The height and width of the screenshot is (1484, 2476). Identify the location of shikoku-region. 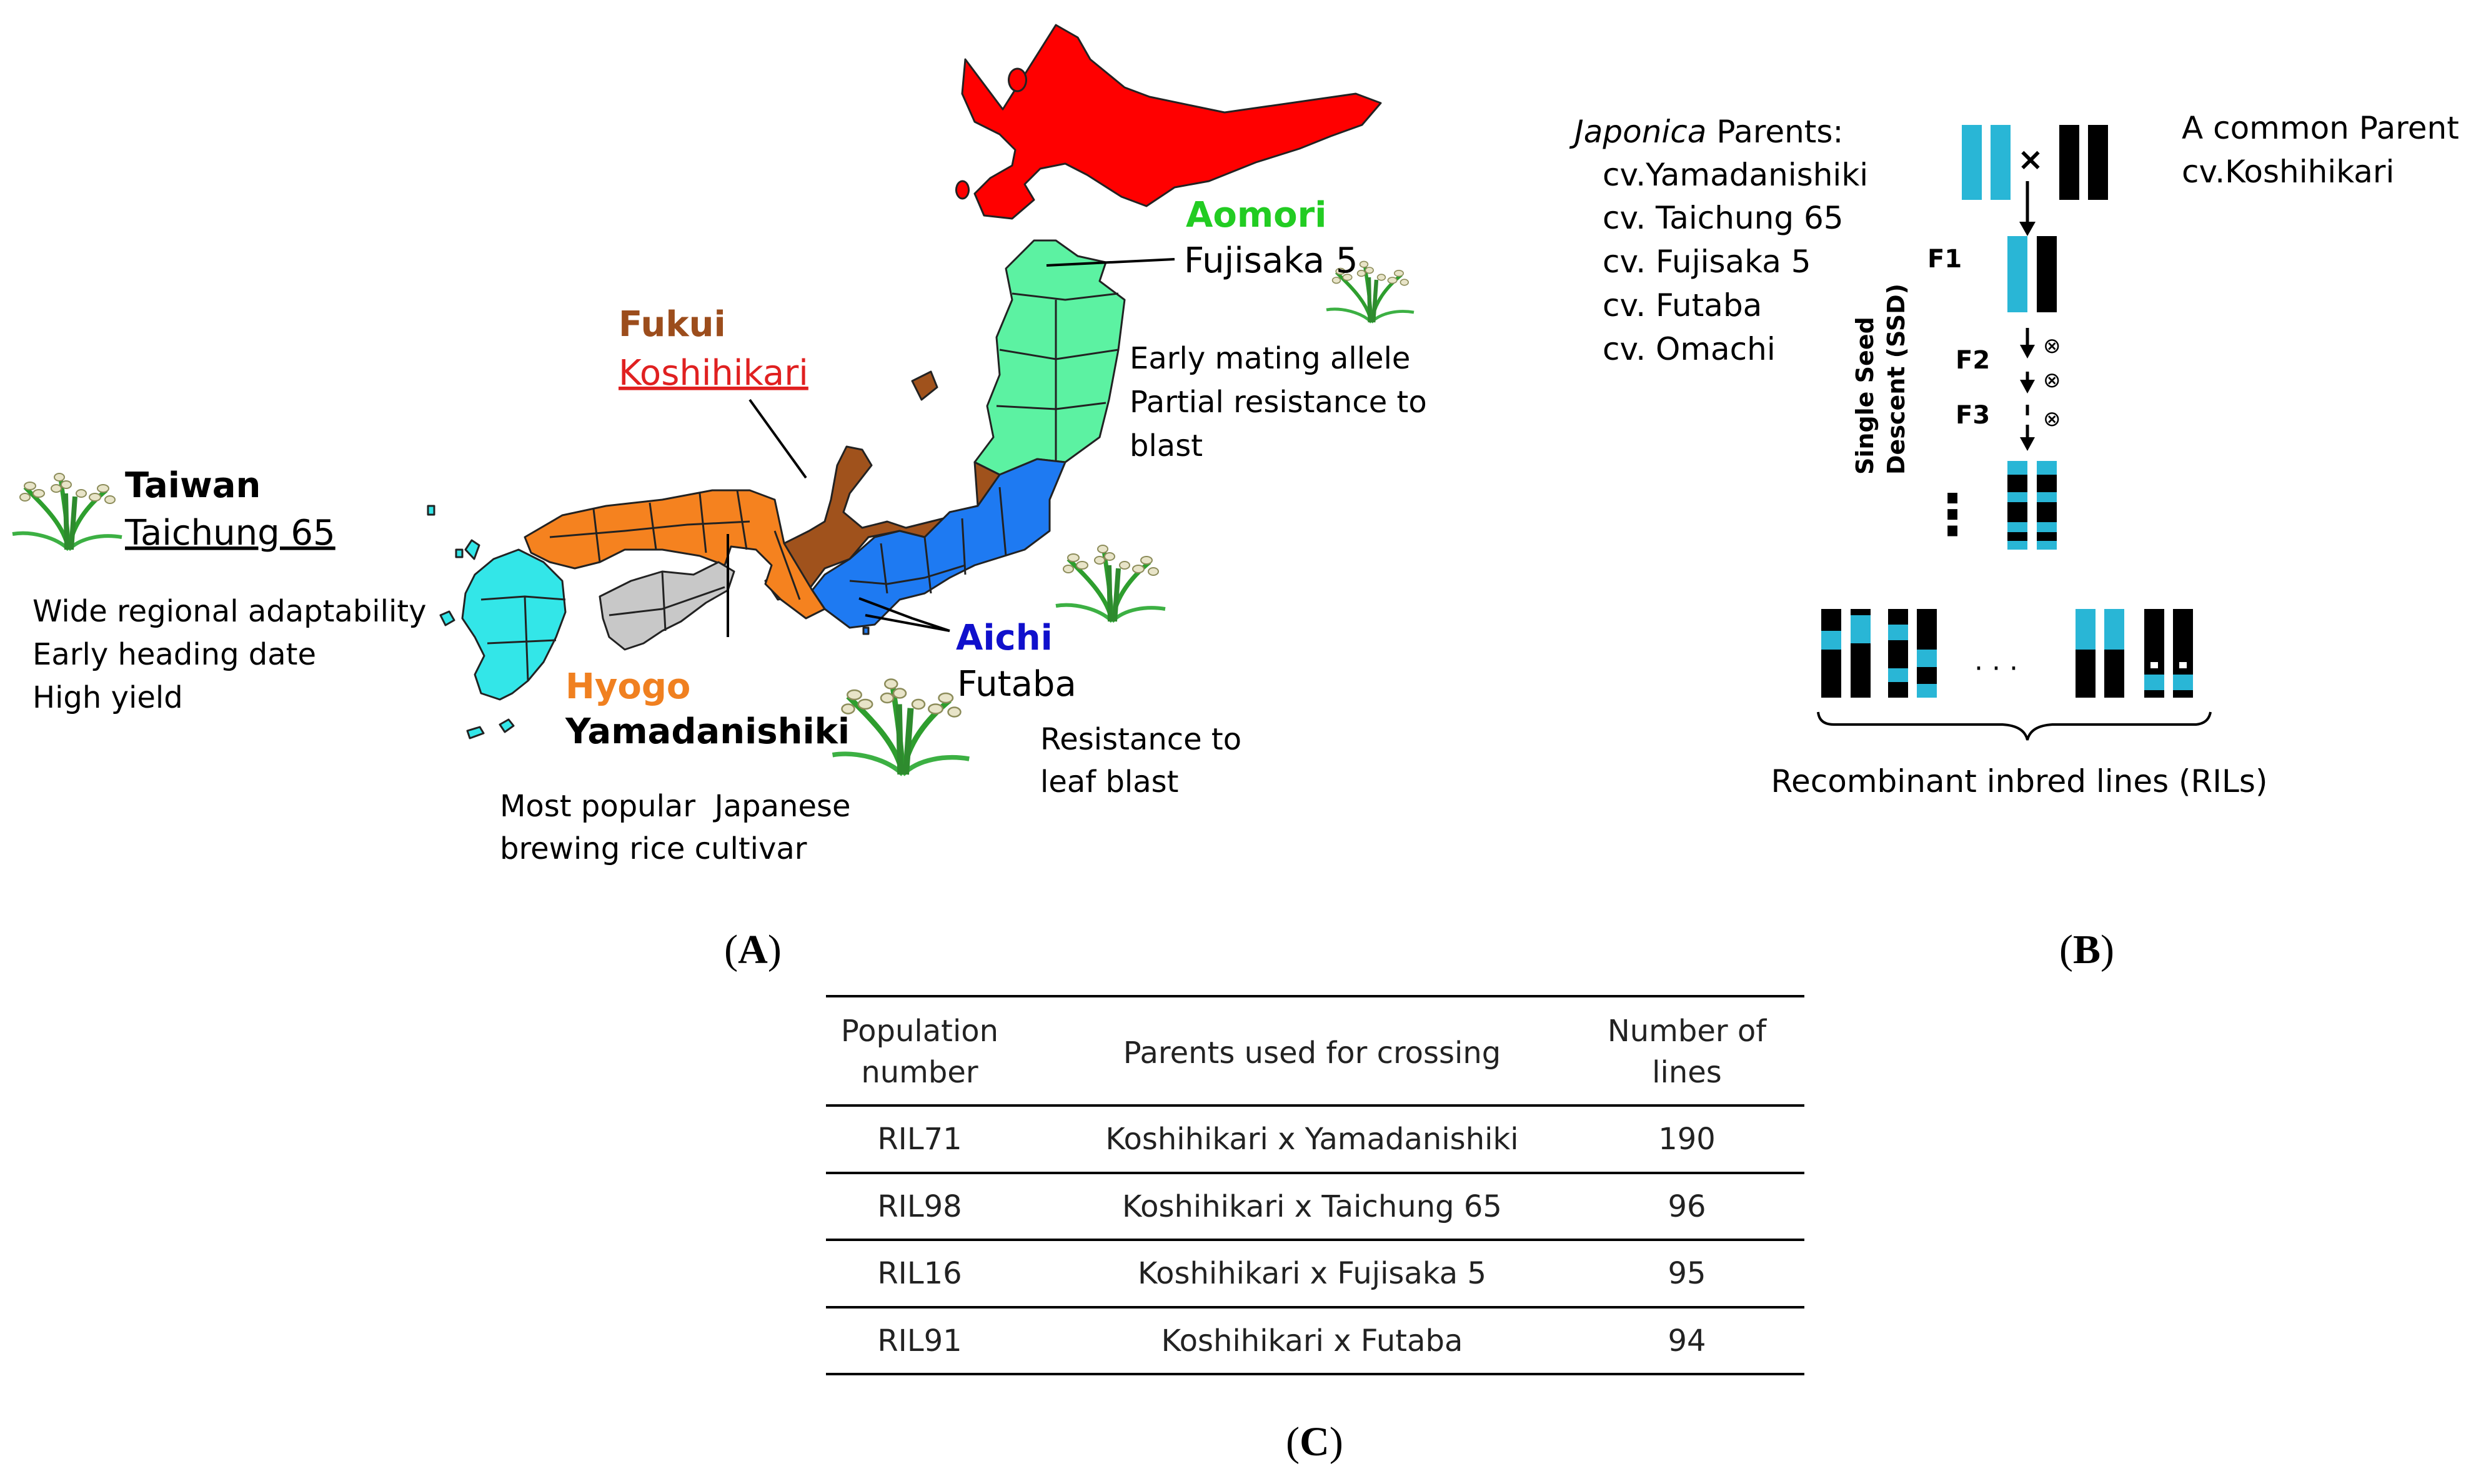
(667, 606).